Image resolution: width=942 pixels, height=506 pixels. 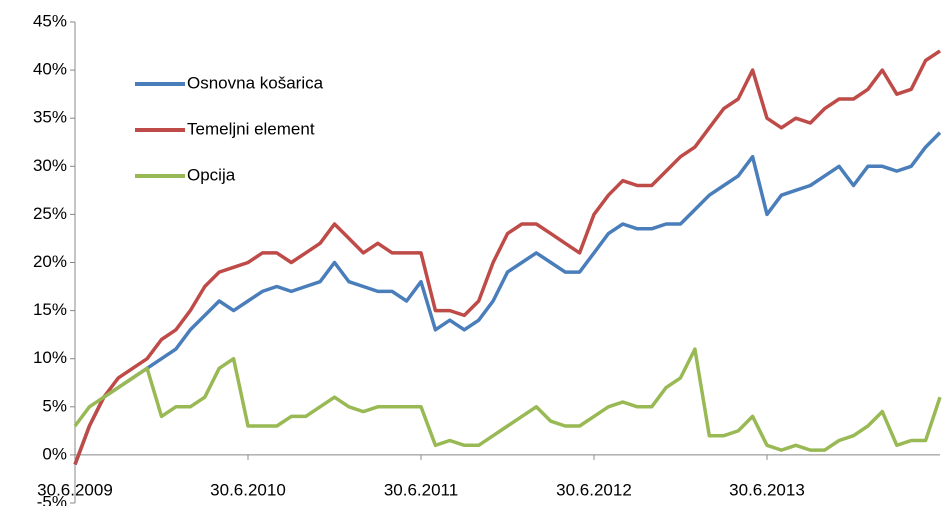 What do you see at coordinates (52, 499) in the screenshot?
I see `y-tick-label: -5%` at bounding box center [52, 499].